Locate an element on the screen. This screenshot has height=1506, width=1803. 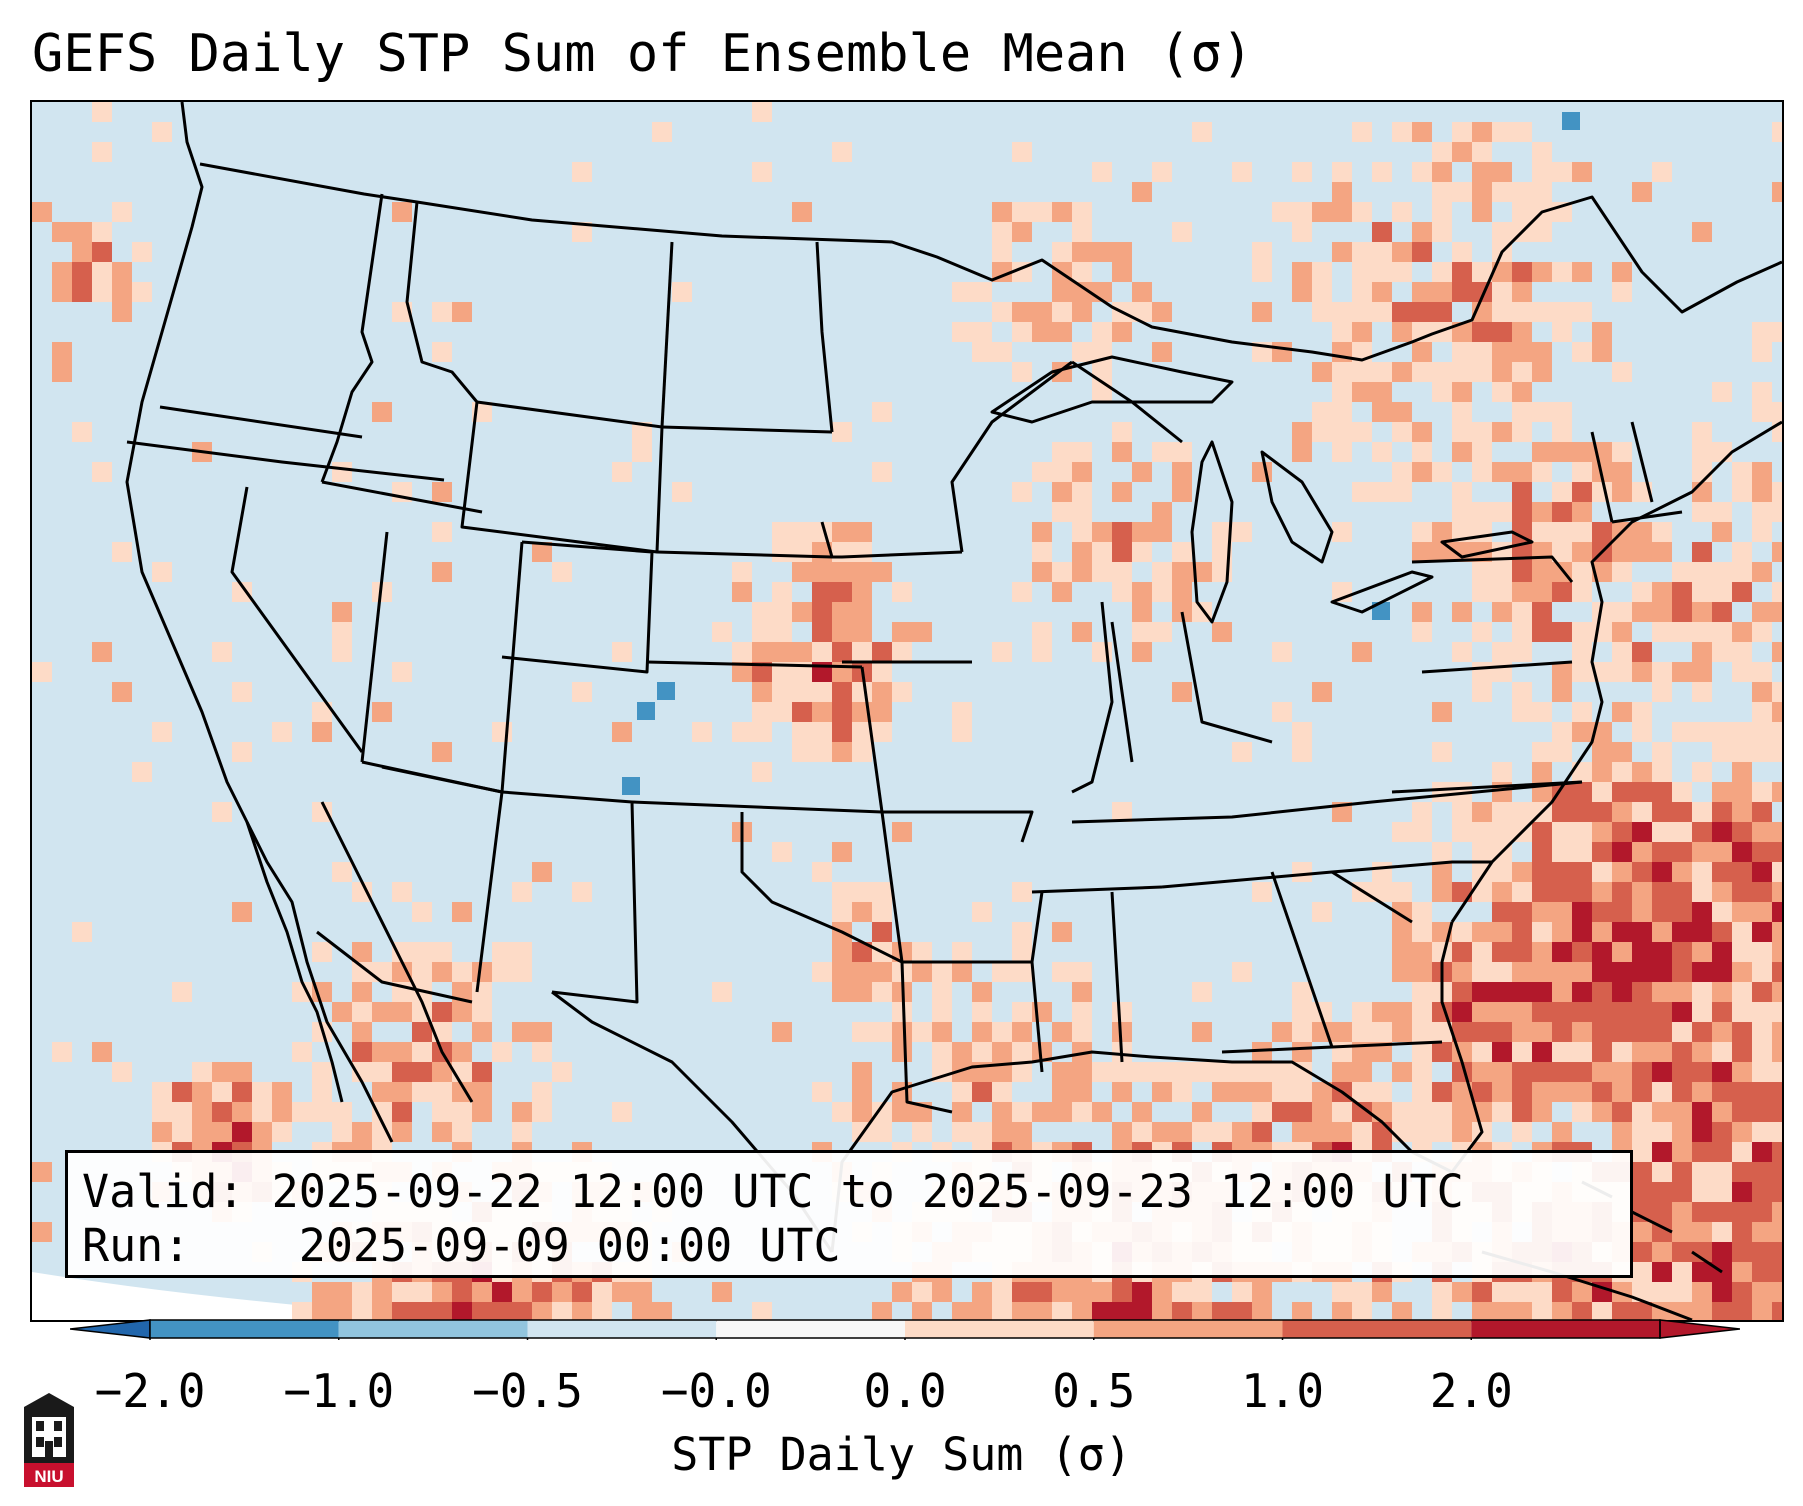
border-mt-wy is located at coordinates (667, 334).